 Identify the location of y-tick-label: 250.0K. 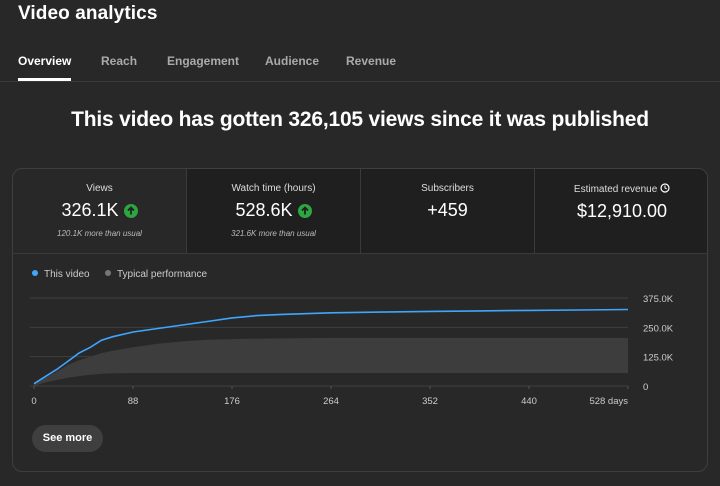
(658, 328).